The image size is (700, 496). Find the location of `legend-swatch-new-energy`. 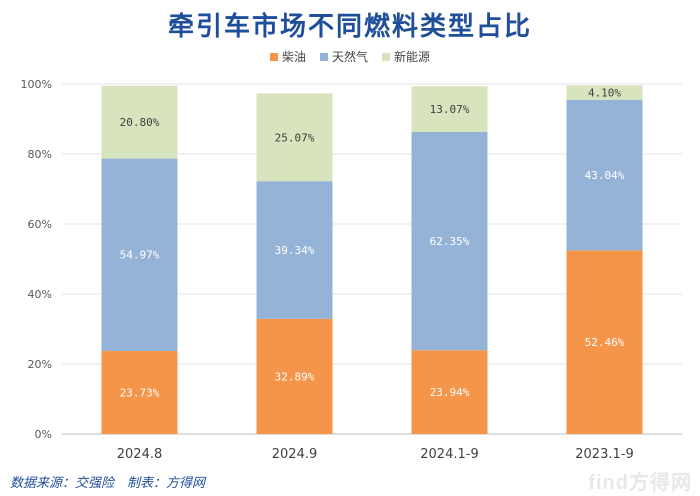

legend-swatch-new-energy is located at coordinates (386, 56).